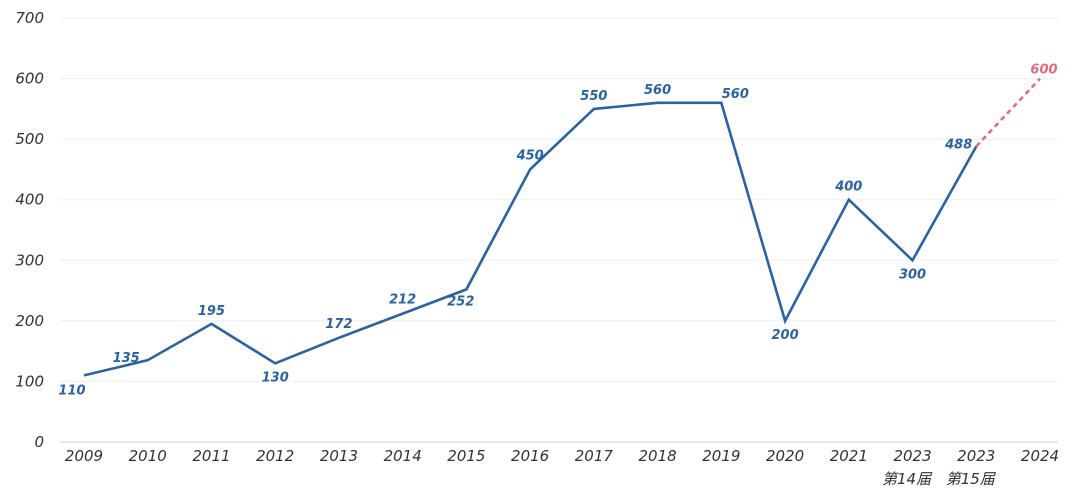 The image size is (1080, 501). What do you see at coordinates (530, 155) in the screenshot?
I see `data-label: 450` at bounding box center [530, 155].